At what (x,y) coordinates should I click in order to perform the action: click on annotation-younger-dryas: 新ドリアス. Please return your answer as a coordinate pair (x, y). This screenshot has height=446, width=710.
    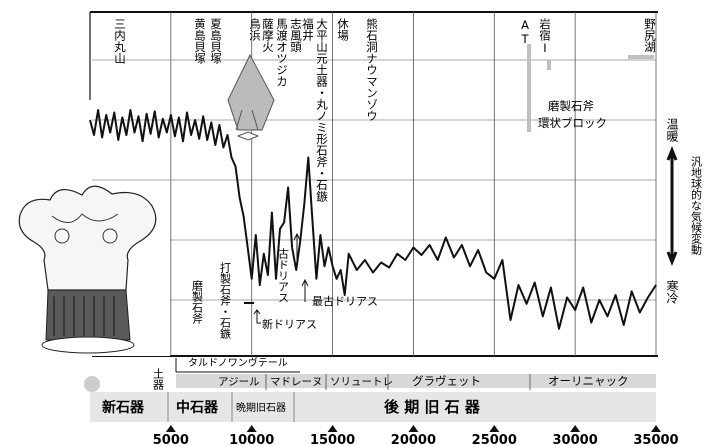
    Looking at the image, I should click on (289, 324).